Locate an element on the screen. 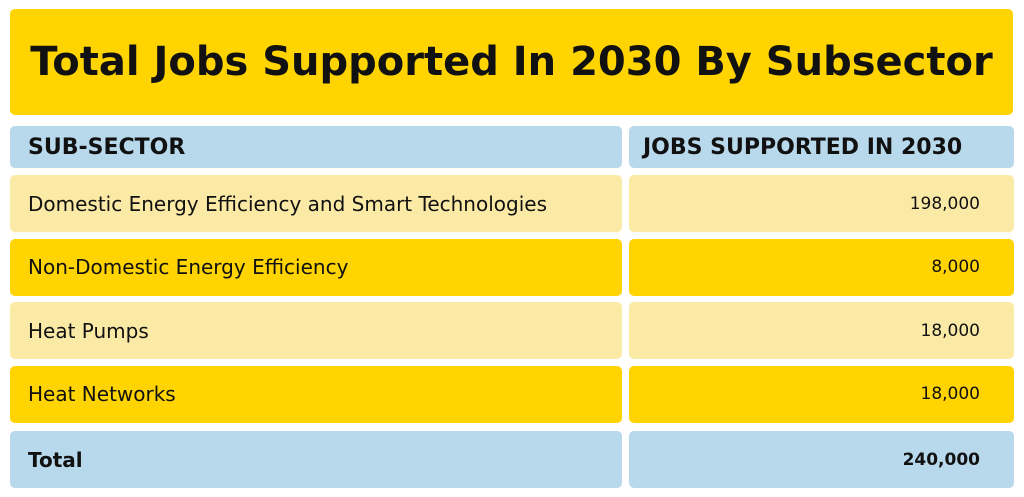 This screenshot has width=1024, height=497. column-header: JOBS SUPPORTED IN 2030 is located at coordinates (821, 147).